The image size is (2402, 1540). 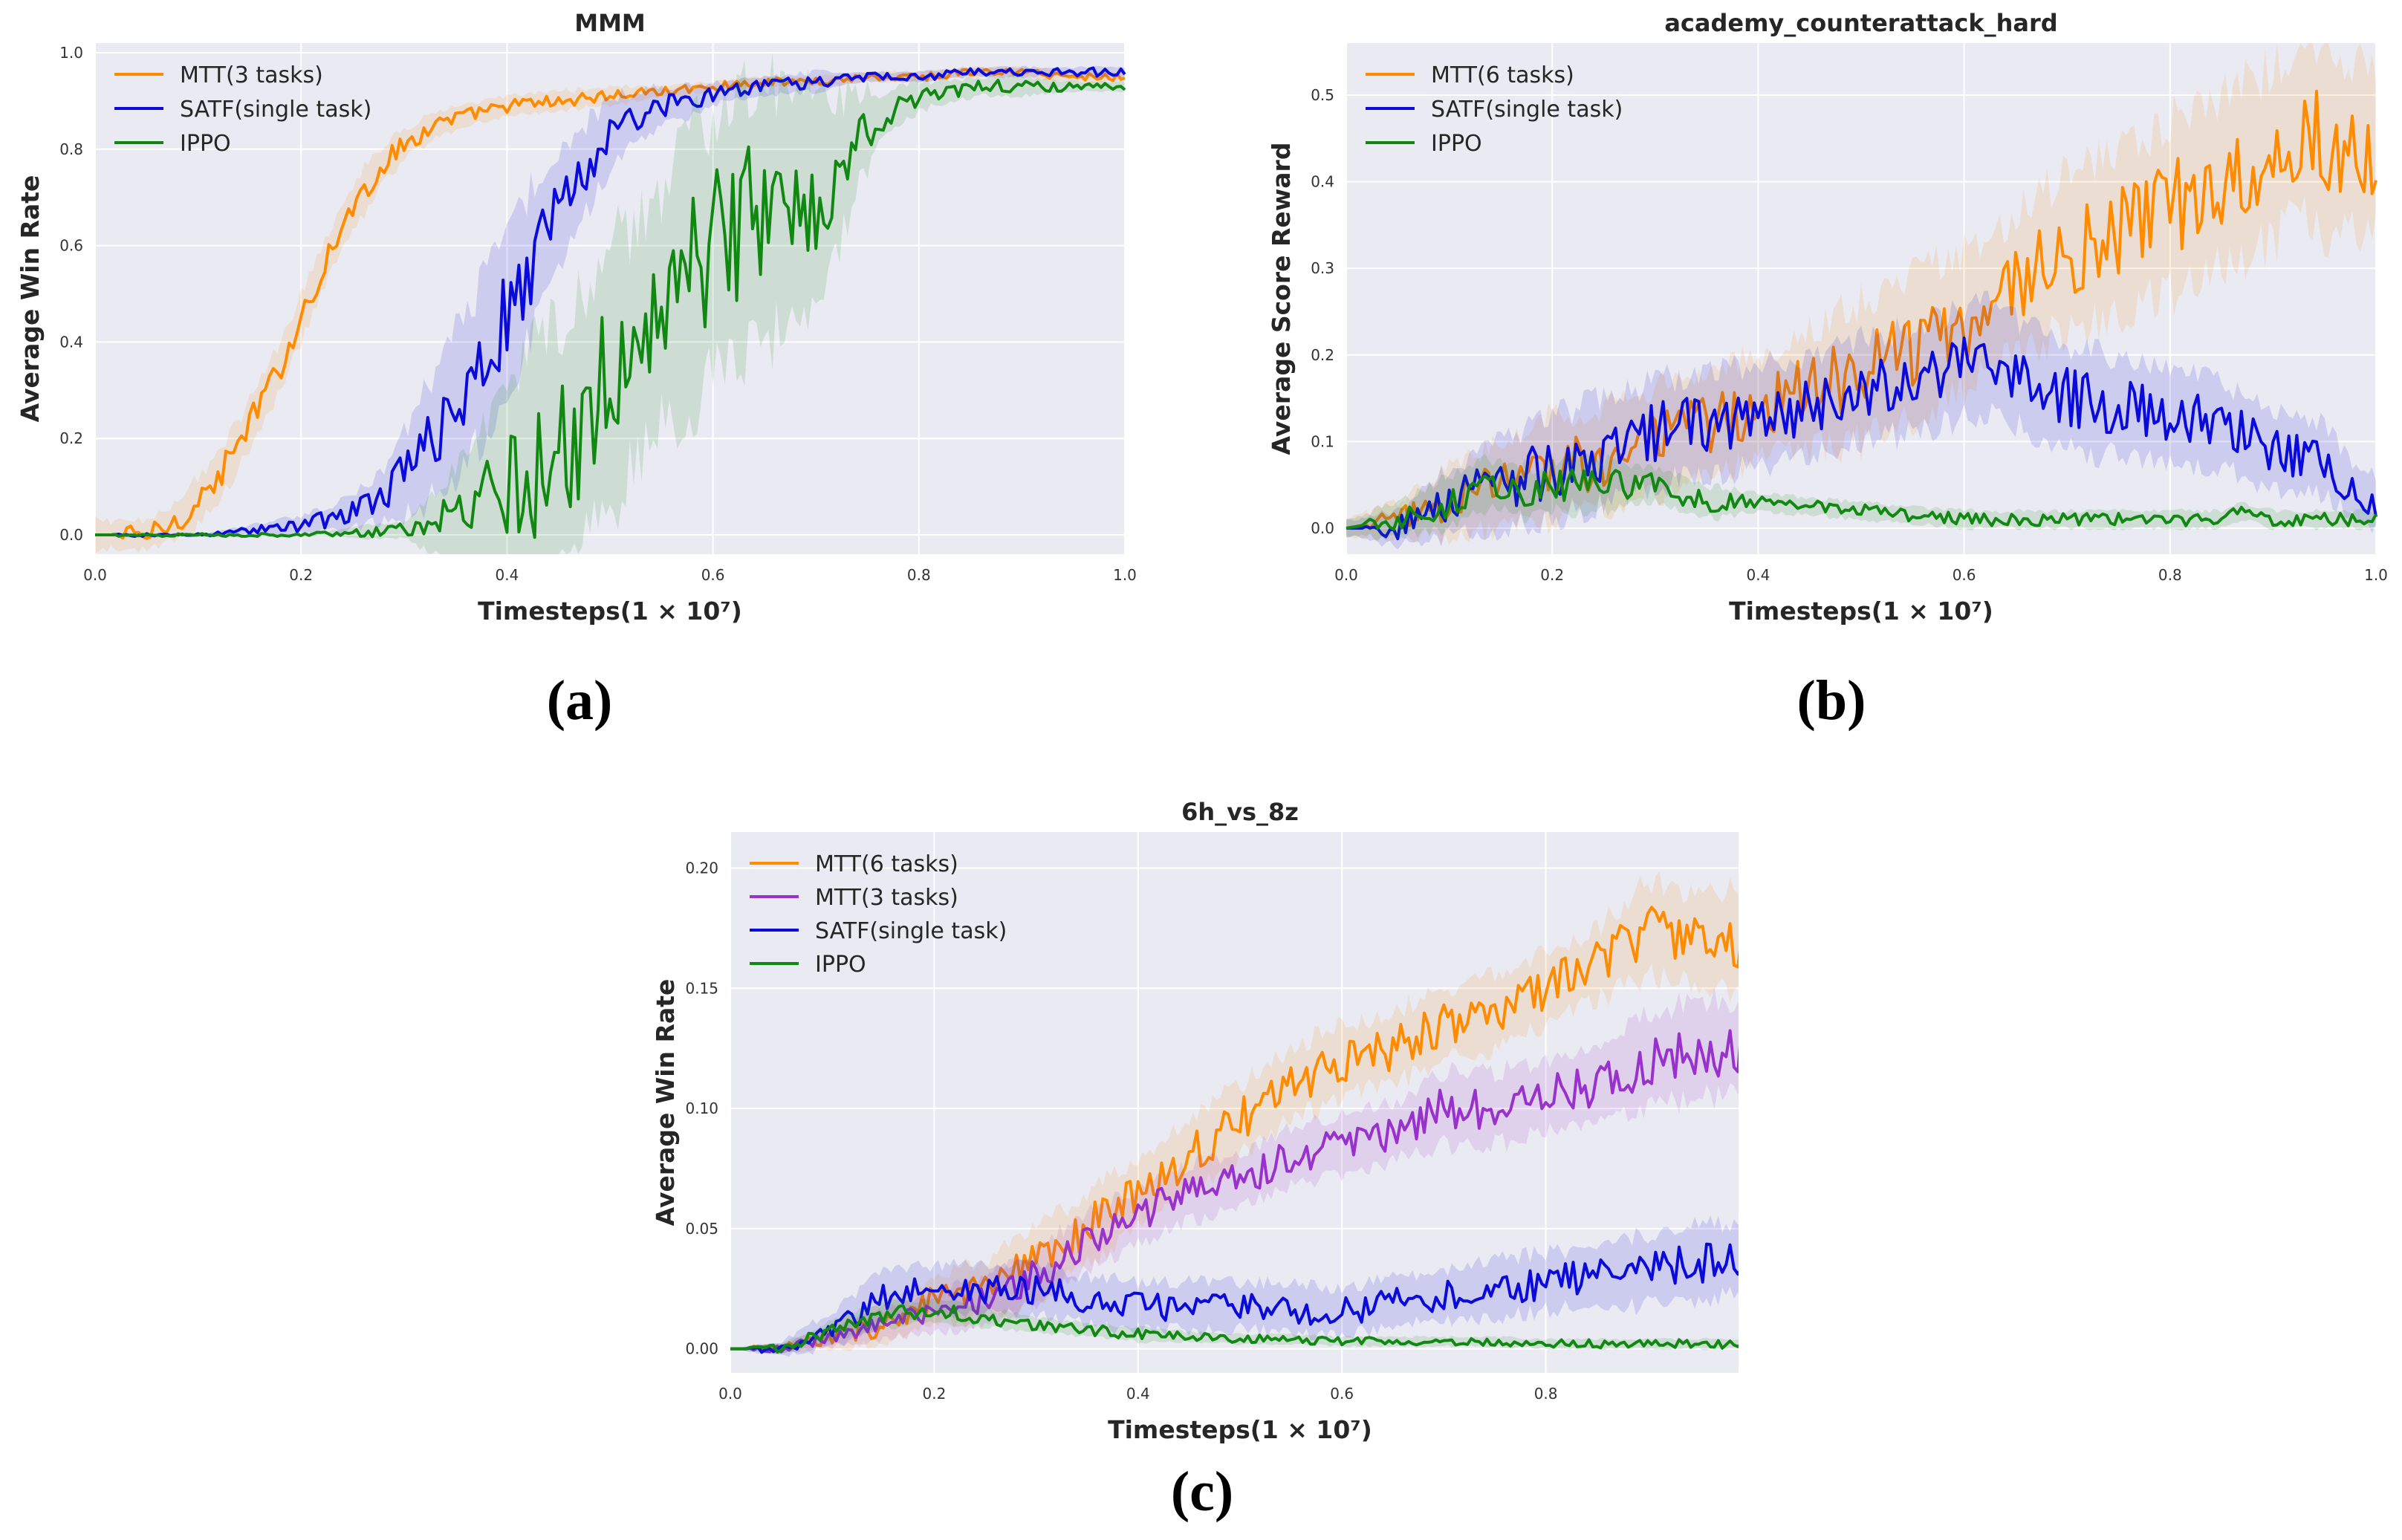 What do you see at coordinates (1831, 700) in the screenshot?
I see `caption-b: (b)` at bounding box center [1831, 700].